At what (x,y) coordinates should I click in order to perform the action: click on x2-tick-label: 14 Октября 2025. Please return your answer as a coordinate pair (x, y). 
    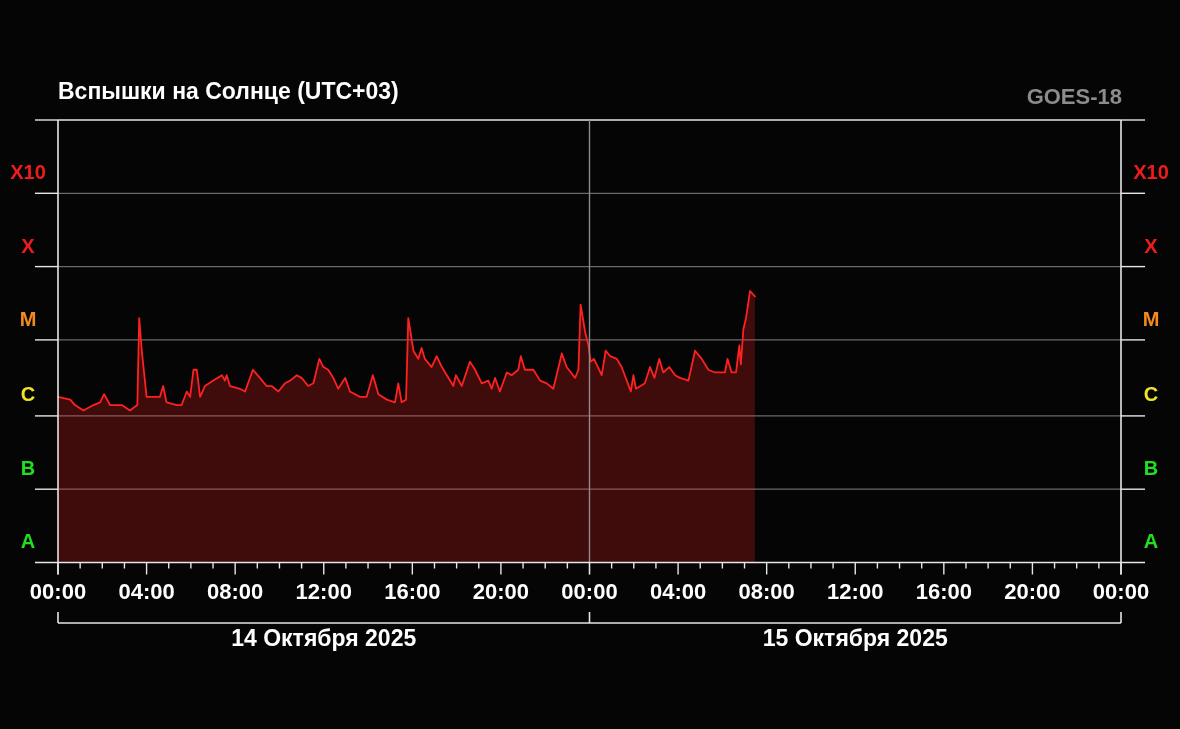
    Looking at the image, I should click on (324, 638).